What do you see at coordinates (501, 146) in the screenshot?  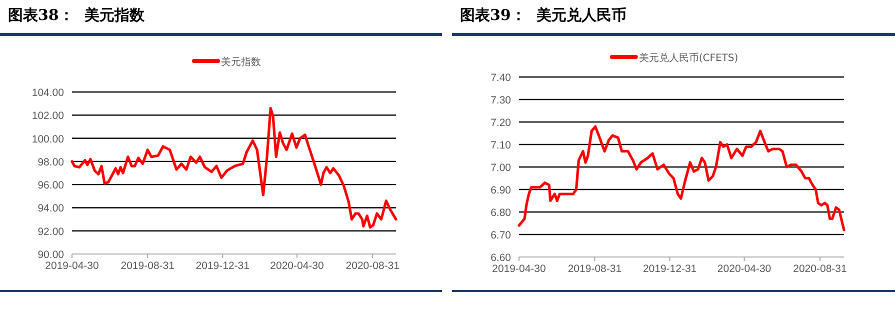 I see `y-tick-label: 7.10` at bounding box center [501, 146].